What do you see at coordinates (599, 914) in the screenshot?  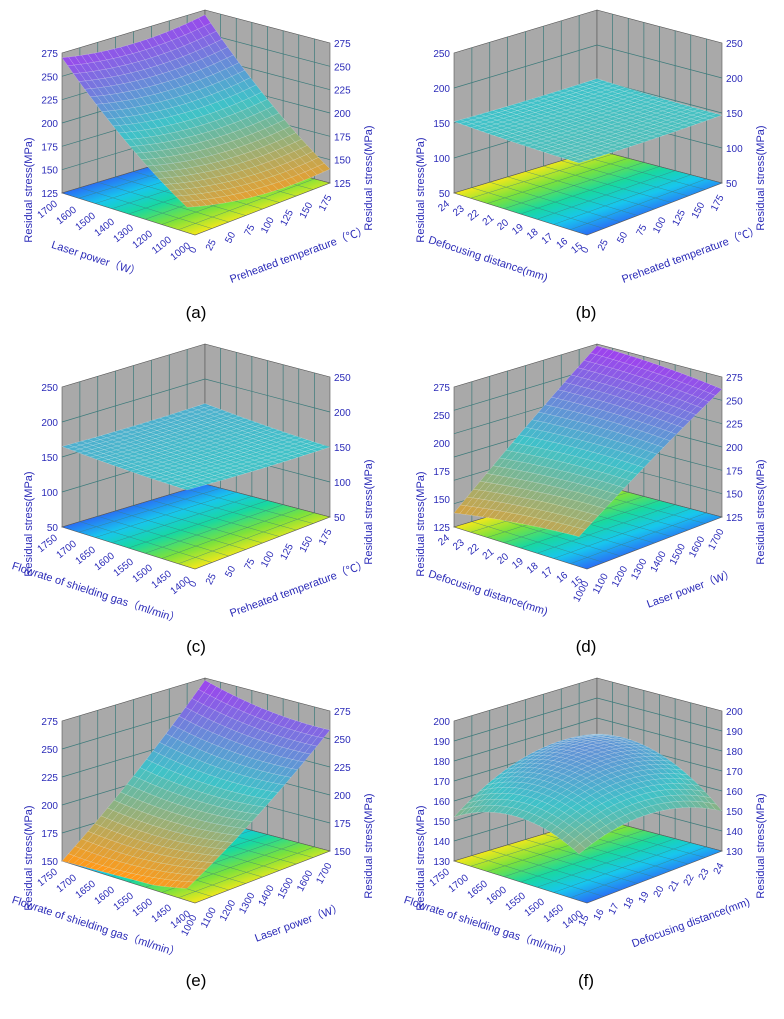 I see `y-tick-label: 16` at bounding box center [599, 914].